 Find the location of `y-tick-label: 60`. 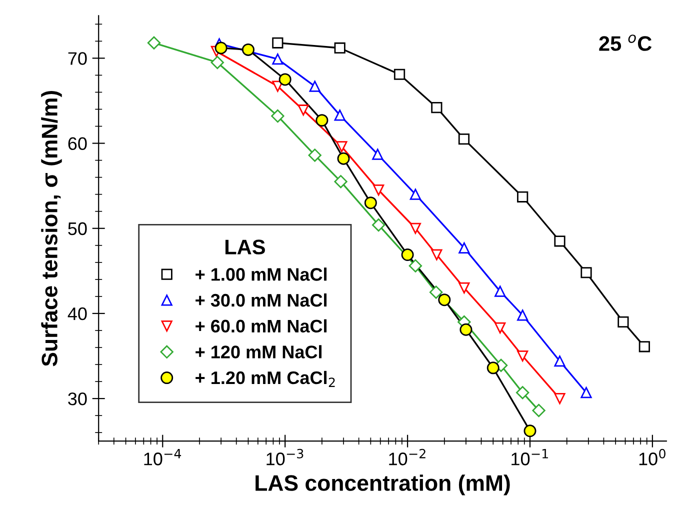

y-tick-label: 60 is located at coordinates (77, 143).